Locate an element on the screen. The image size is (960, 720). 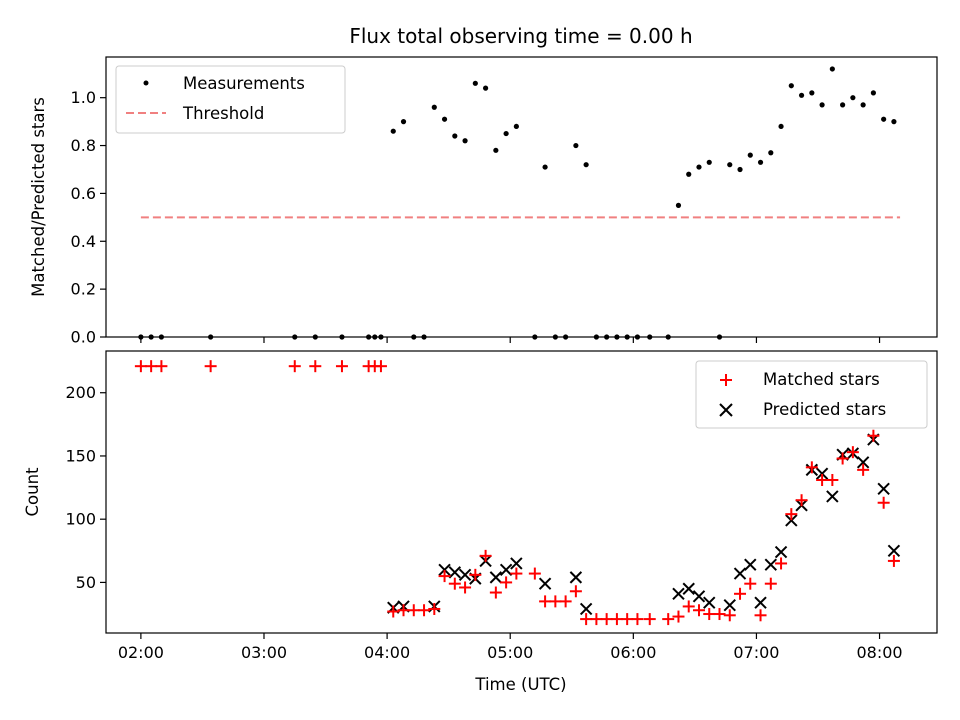
top-y-tick-label: 0.0 is located at coordinates (83, 337).